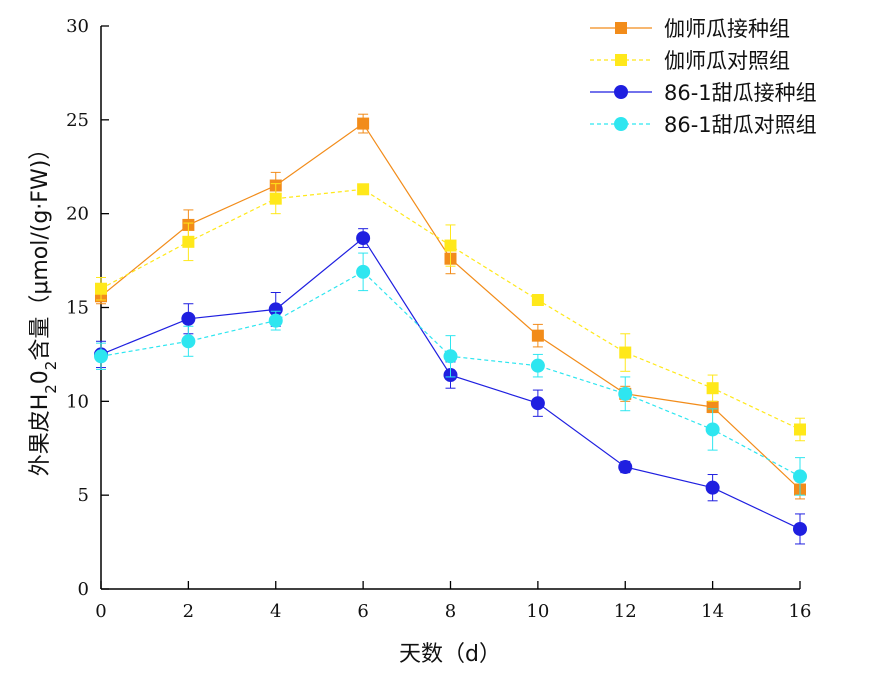  I want to click on legend-item: 伽师瓜对照组, so click(690, 61).